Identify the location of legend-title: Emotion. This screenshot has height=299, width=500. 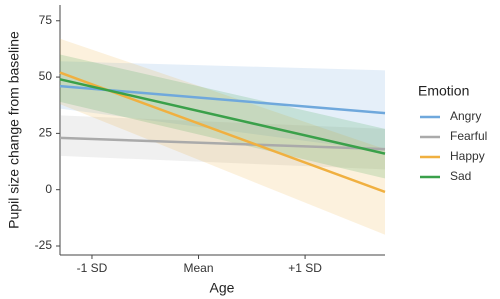
(443, 91).